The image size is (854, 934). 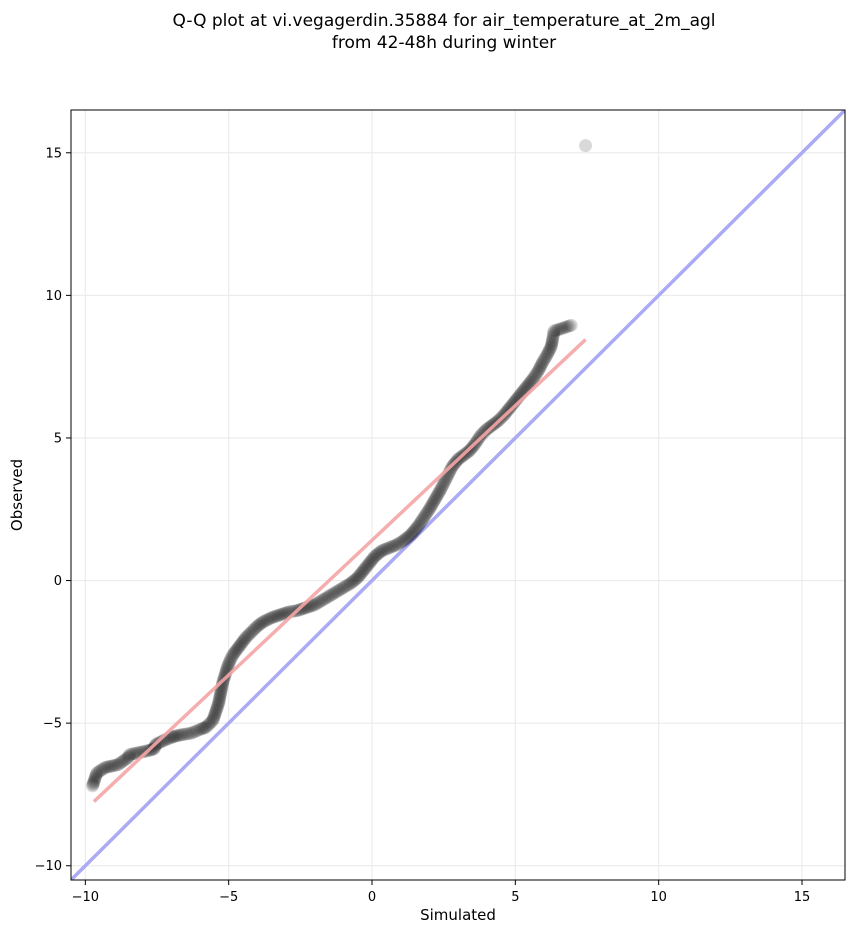 I want to click on y-tick-label: −10, so click(x=48, y=866).